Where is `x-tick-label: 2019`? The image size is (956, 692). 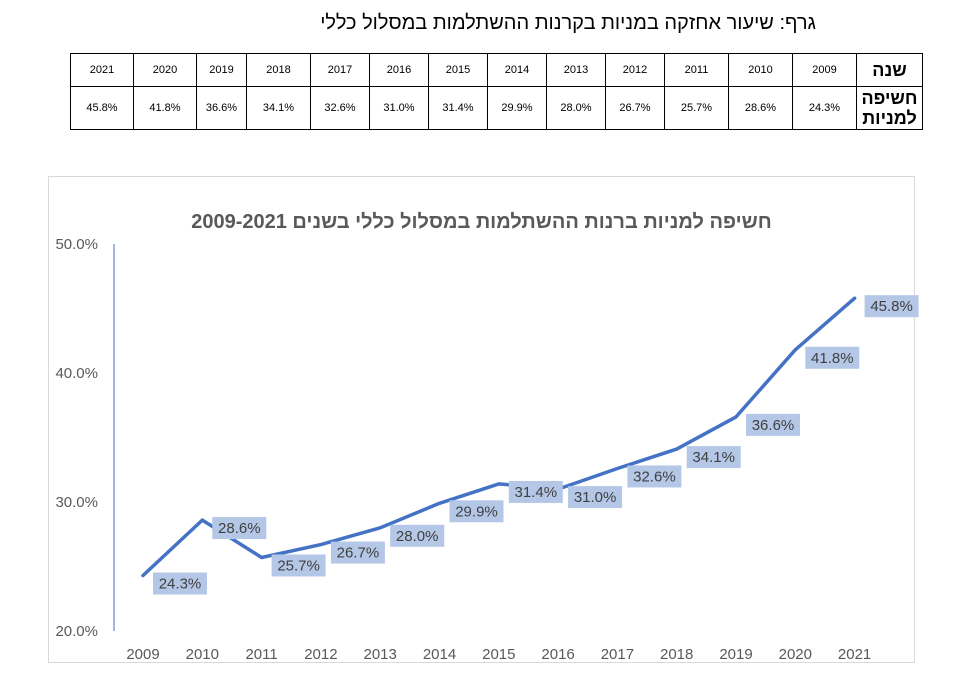 x-tick-label: 2019 is located at coordinates (735, 654).